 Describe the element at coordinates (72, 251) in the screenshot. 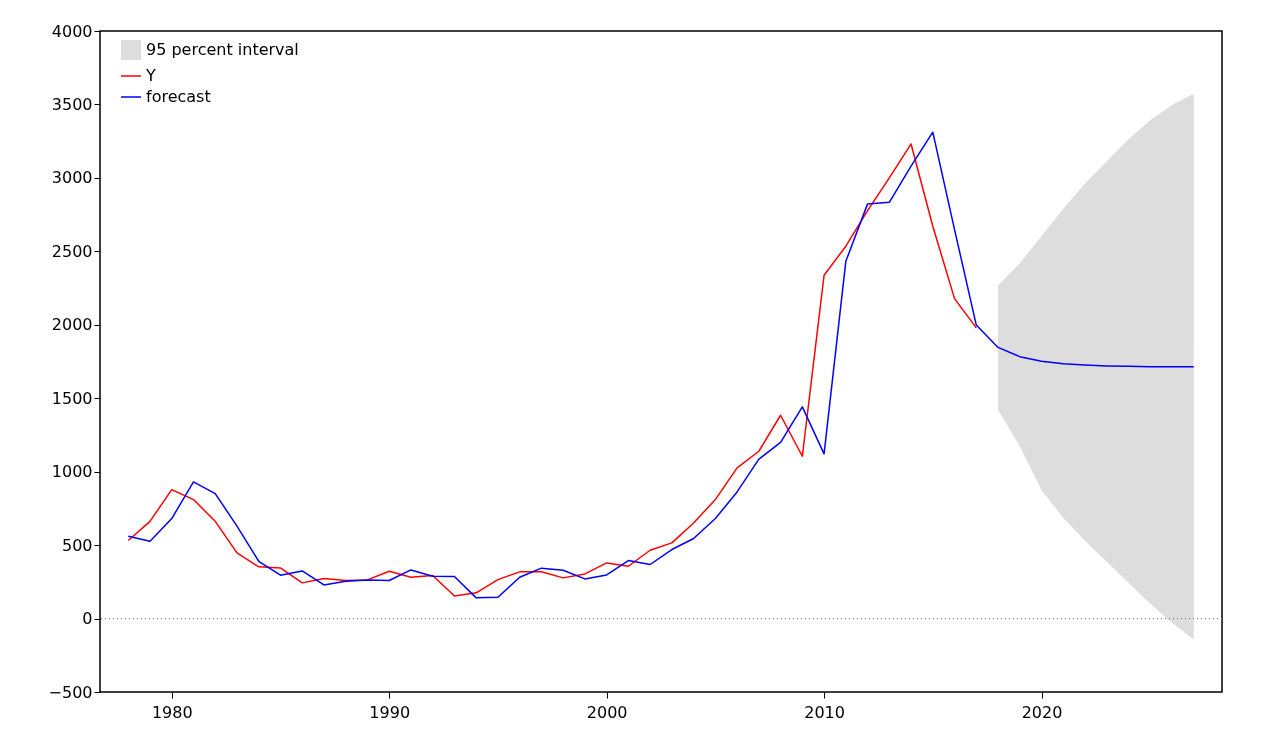

I see `y-tick-label: 2500` at that location.